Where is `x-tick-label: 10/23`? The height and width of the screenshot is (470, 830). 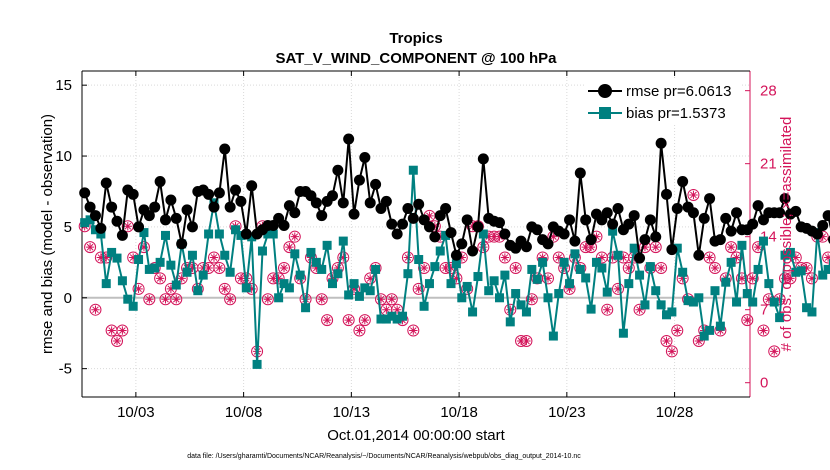 x-tick-label: 10/23 is located at coordinates (567, 412).